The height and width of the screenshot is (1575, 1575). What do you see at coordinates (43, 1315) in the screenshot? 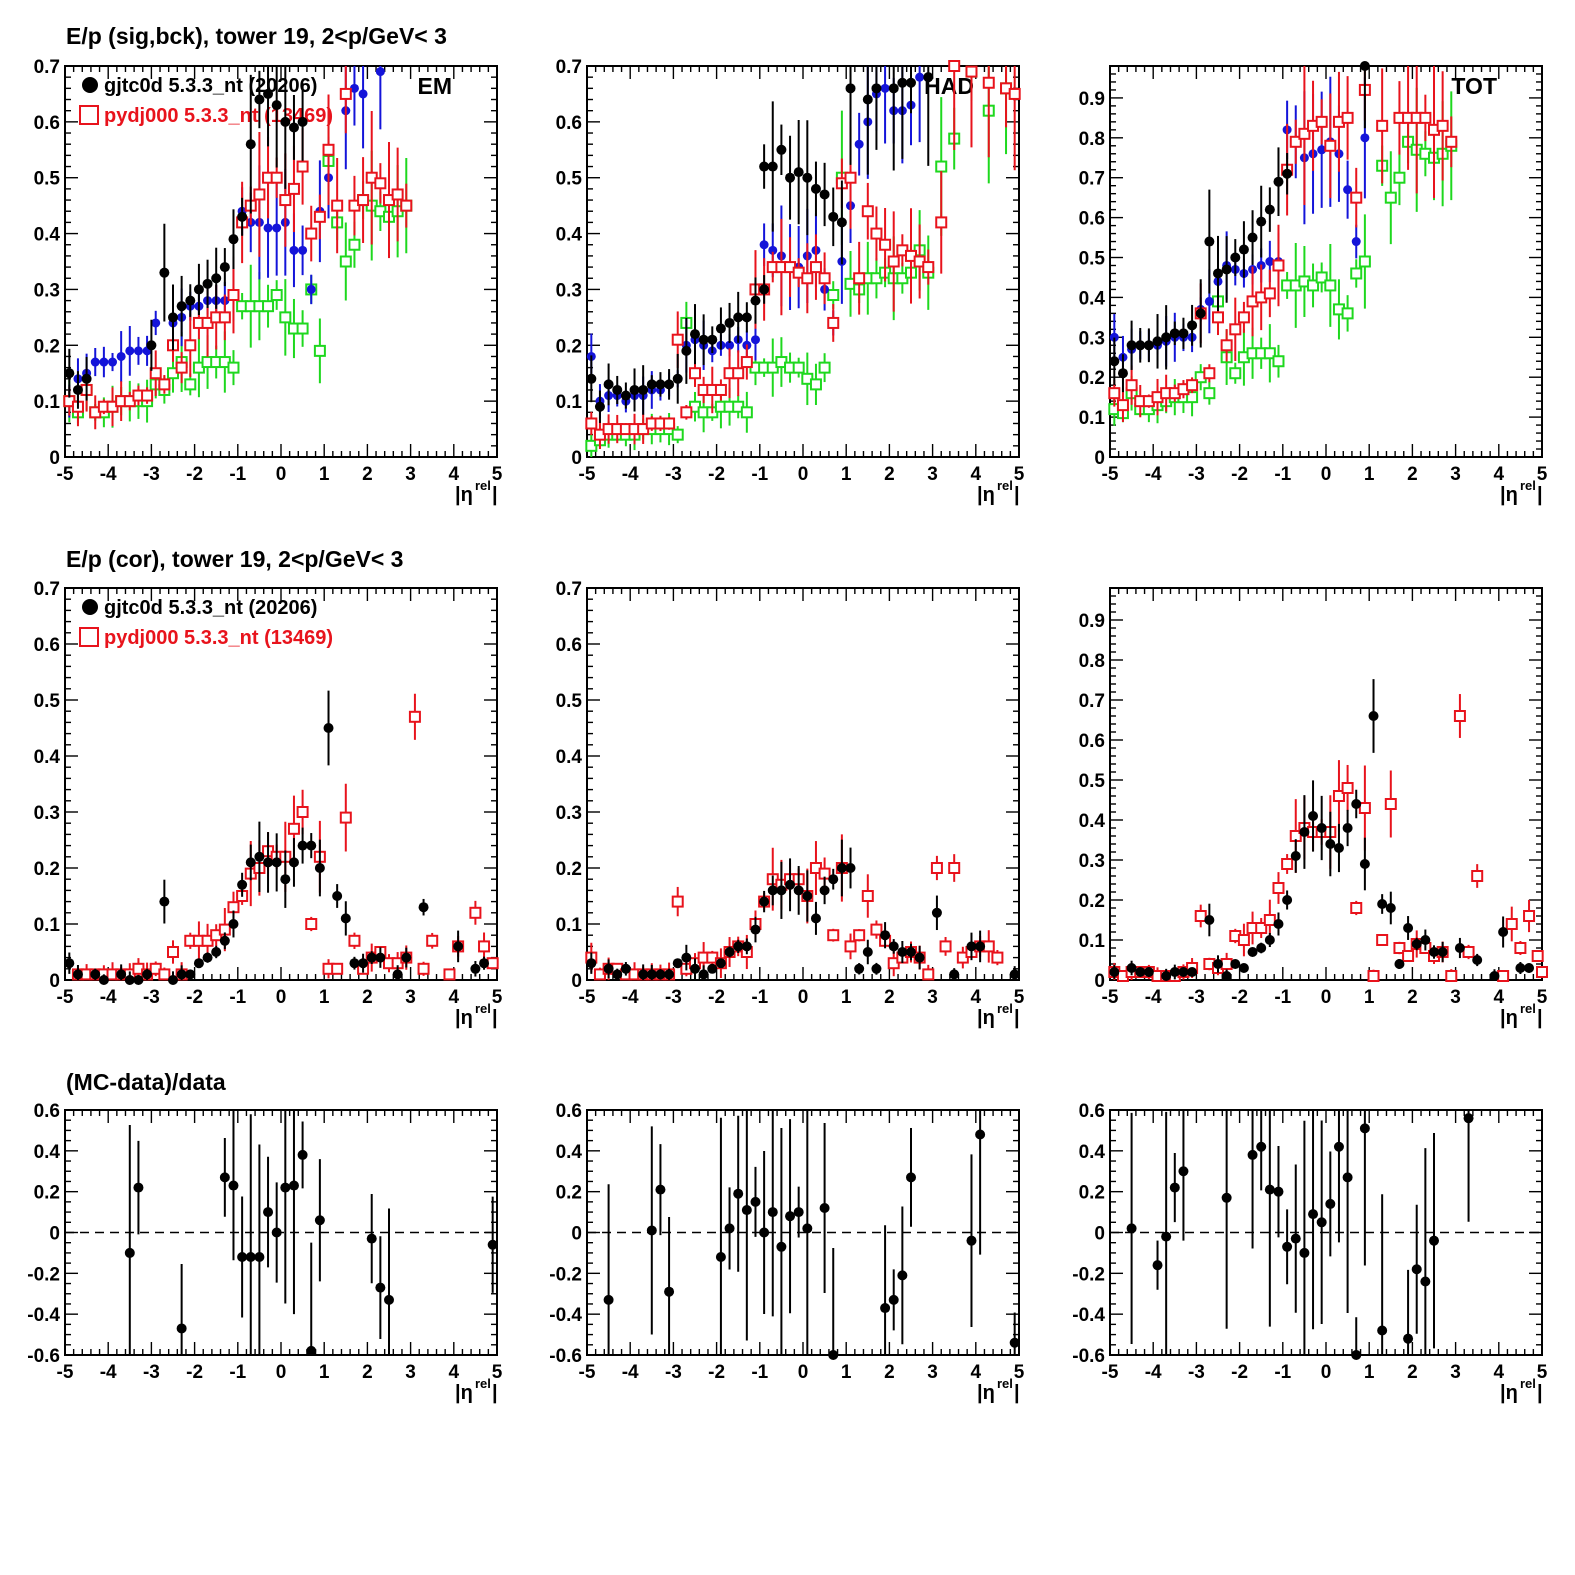
I see `y-tick-label: -0.4` at bounding box center [43, 1315].